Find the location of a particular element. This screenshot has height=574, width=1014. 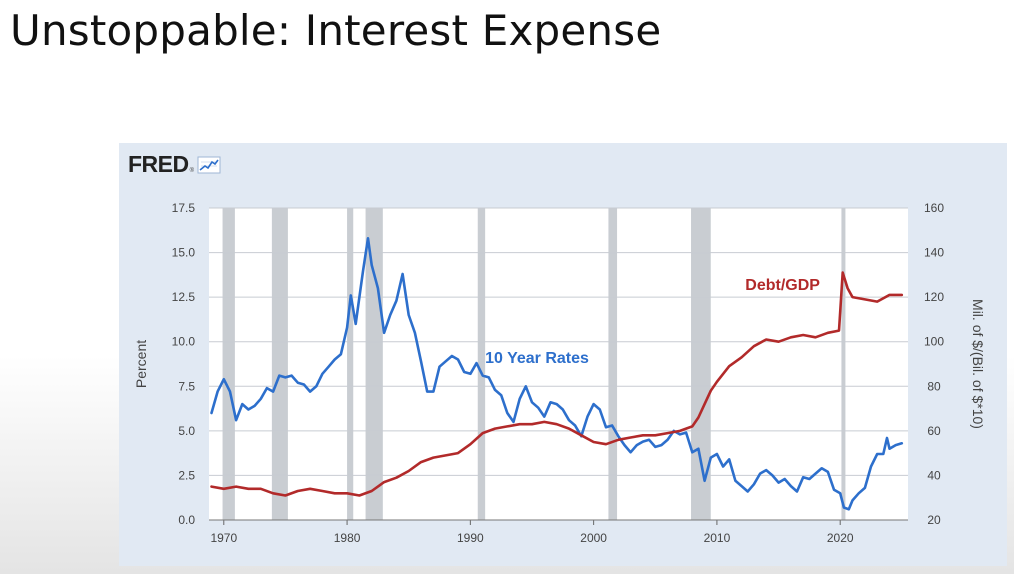

debt-gdp-annotation: Debt/GDP is located at coordinates (782, 285).